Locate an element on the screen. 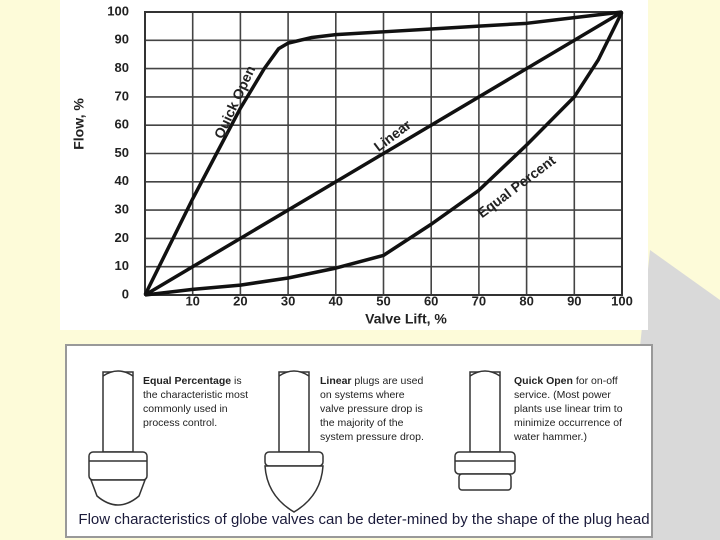 The image size is (720, 540). plug-quick-open is located at coordinates (485, 430).